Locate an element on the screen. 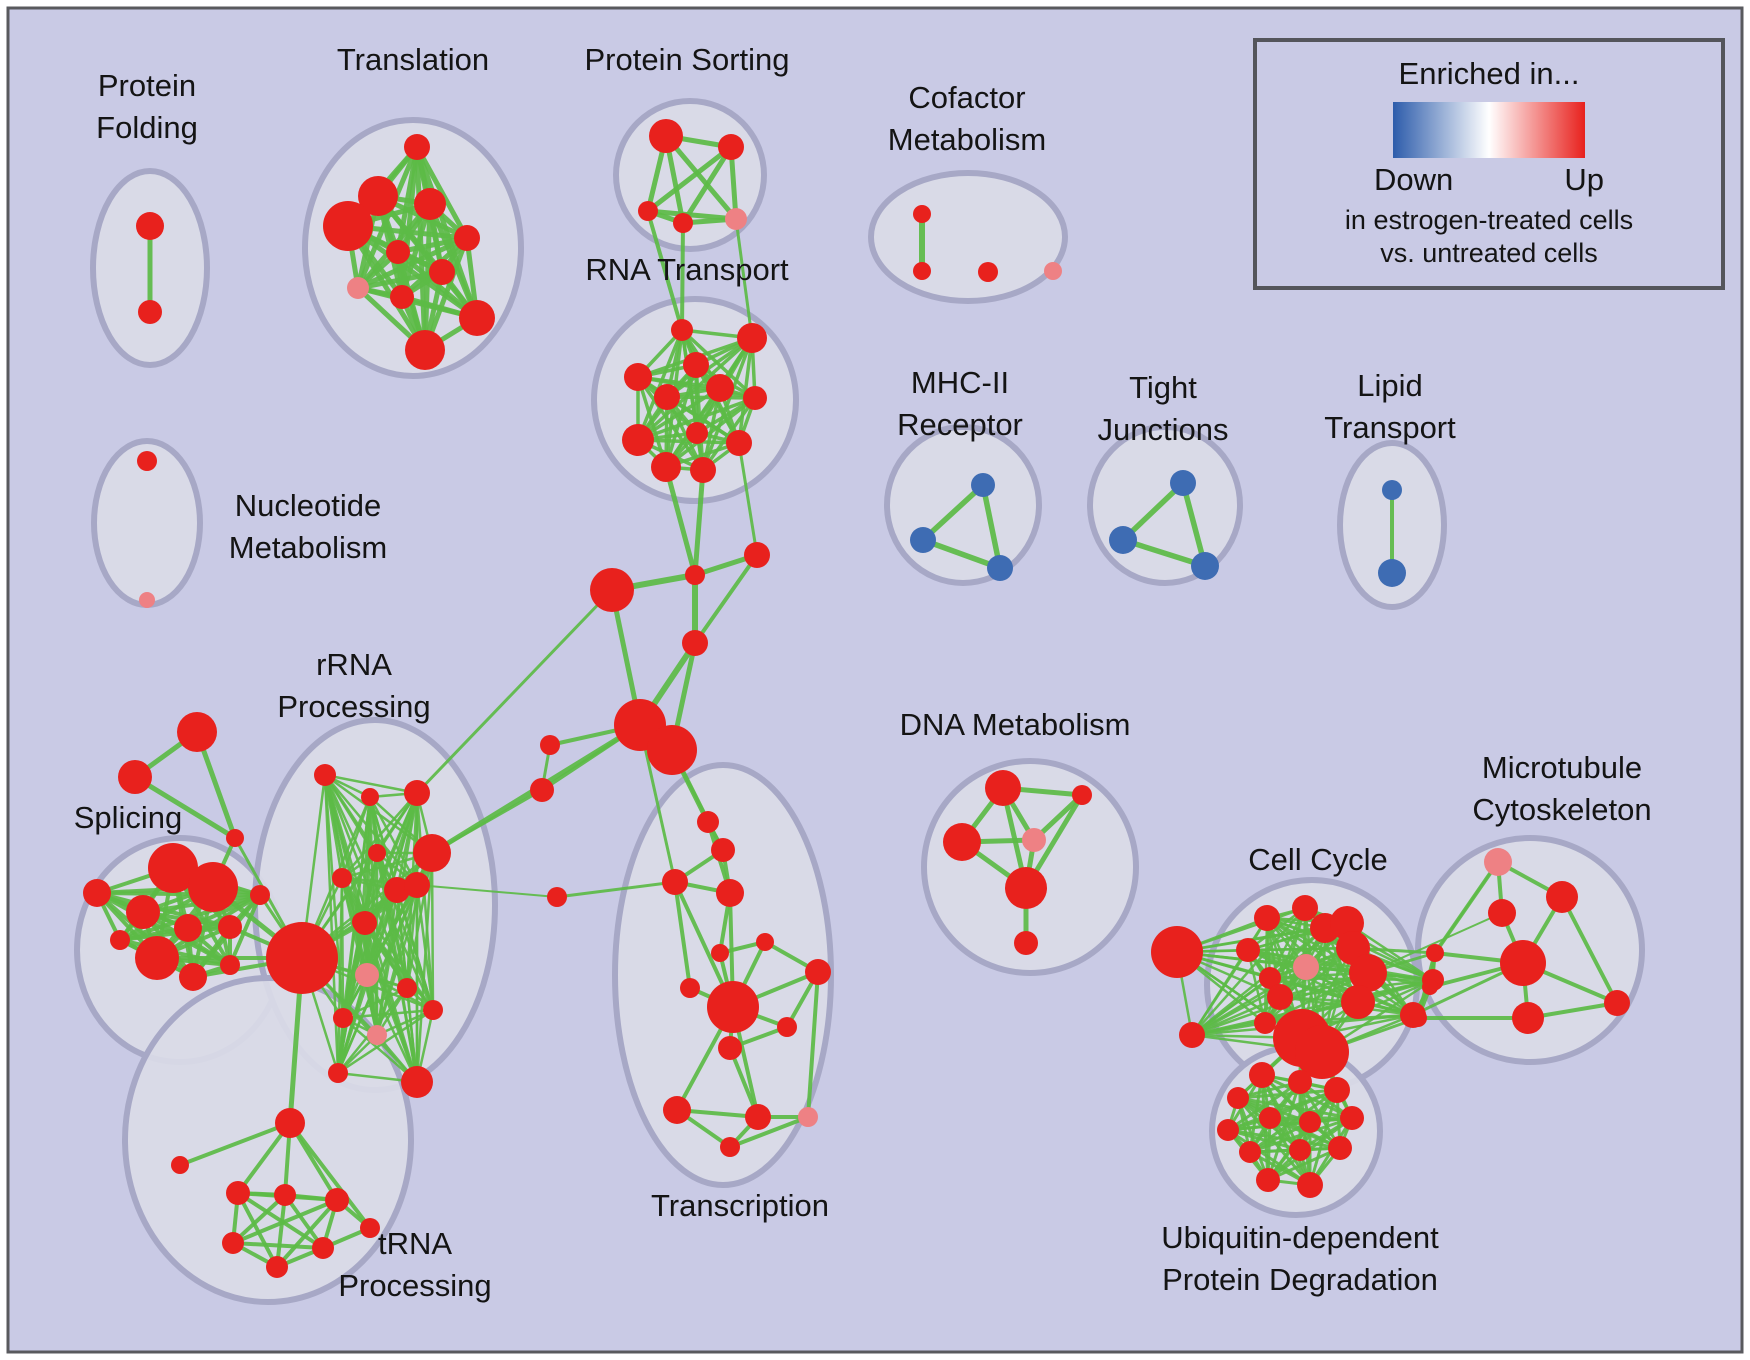 The height and width of the screenshot is (1360, 1750). network-node-cofactor-metabolism is located at coordinates (922, 271).